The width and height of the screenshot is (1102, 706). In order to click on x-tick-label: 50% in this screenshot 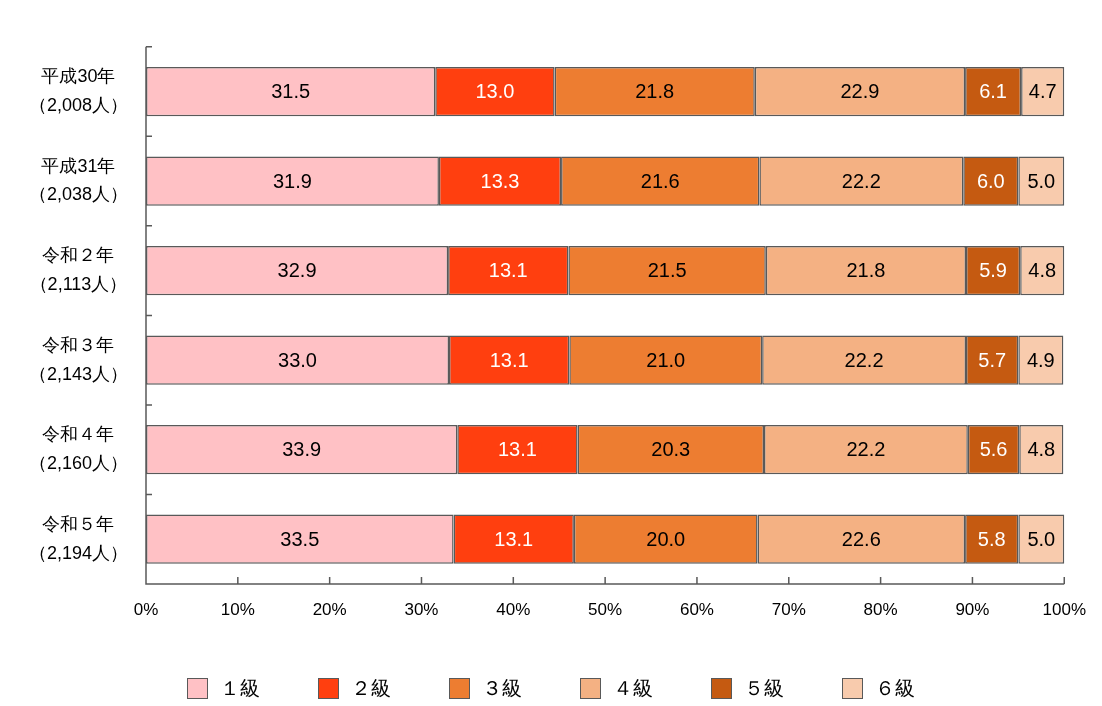, I will do `click(605, 609)`.